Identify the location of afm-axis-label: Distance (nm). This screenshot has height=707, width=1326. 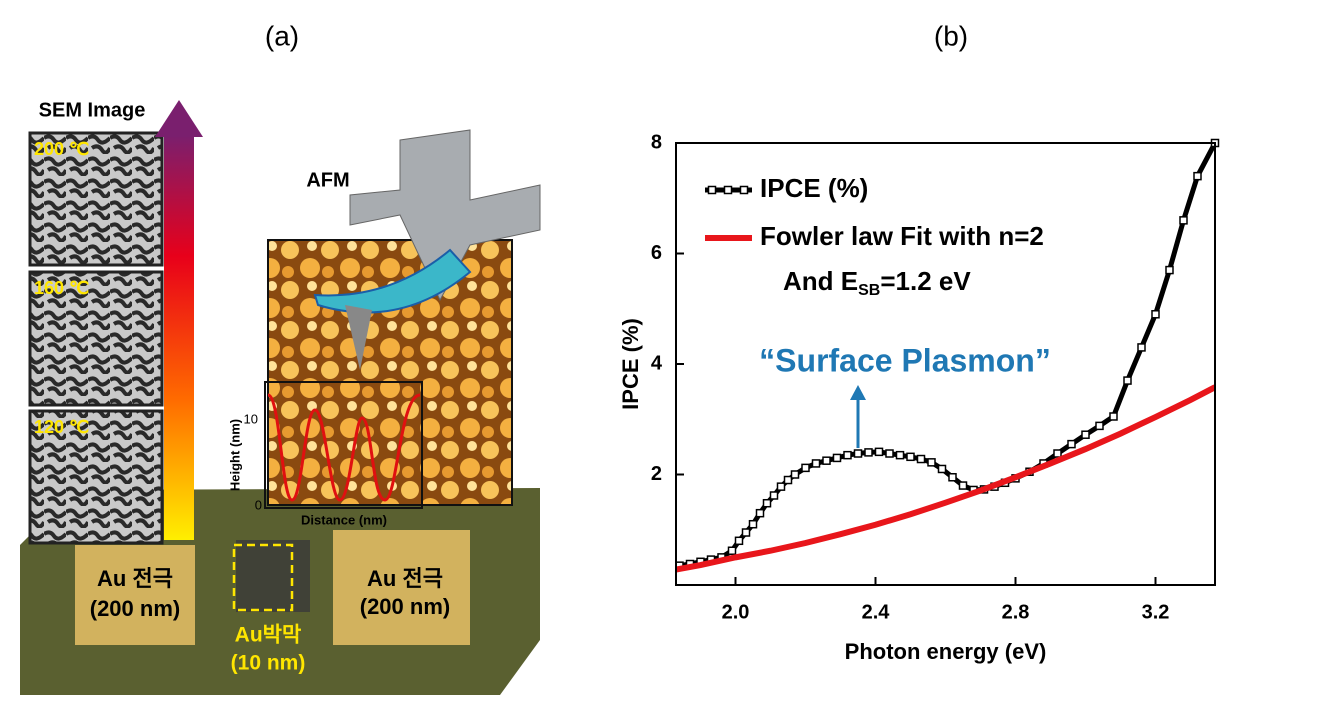
(344, 519).